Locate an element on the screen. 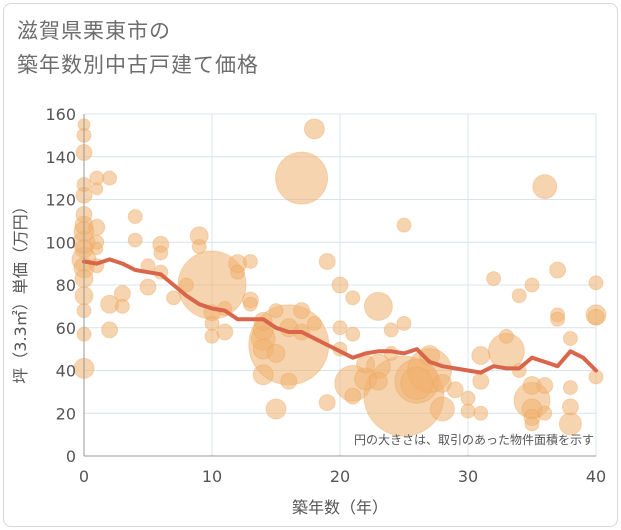 The image size is (621, 530). y-tick-label-40: 40 is located at coordinates (66, 371).